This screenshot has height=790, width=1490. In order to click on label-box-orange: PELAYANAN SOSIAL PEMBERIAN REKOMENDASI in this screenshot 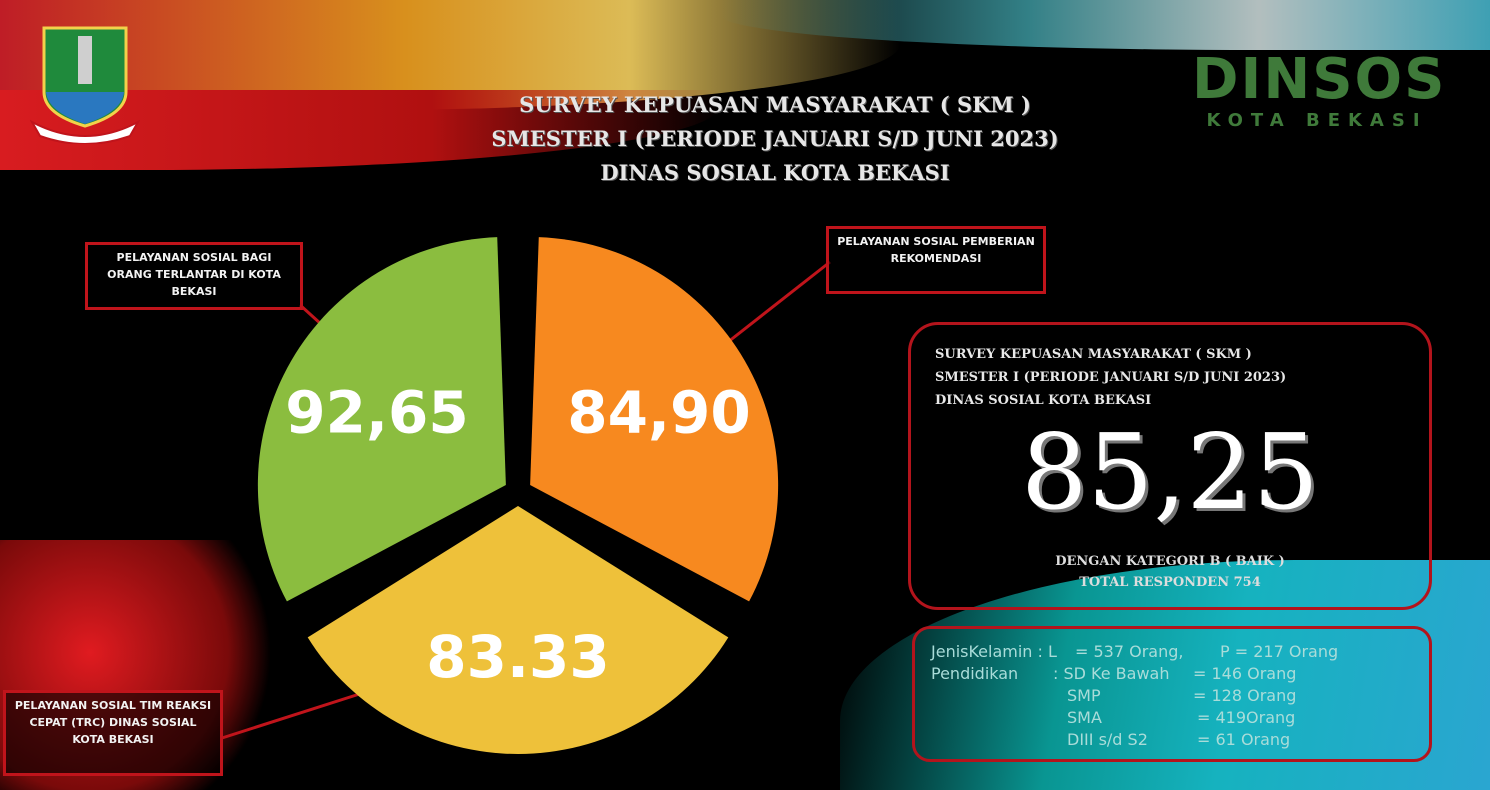, I will do `click(936, 260)`.